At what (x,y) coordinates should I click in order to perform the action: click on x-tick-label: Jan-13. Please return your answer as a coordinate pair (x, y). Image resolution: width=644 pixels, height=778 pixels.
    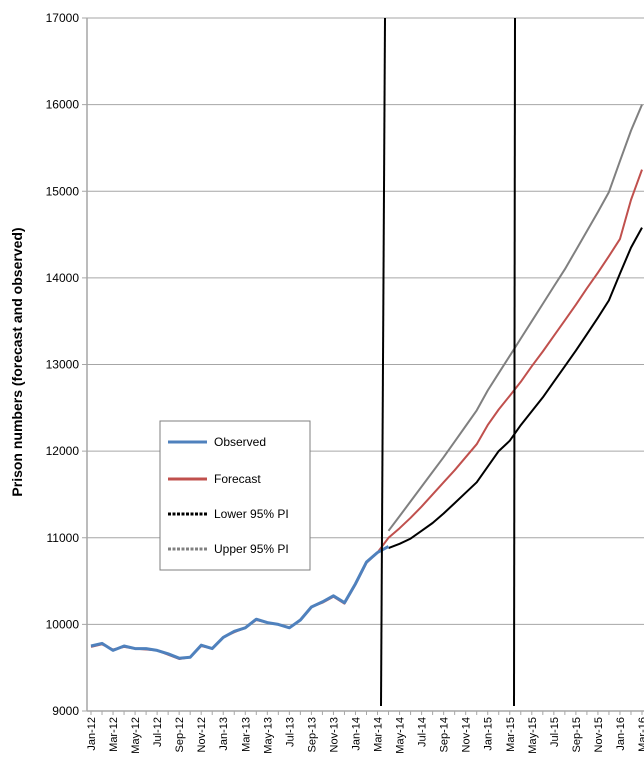
    Looking at the image, I should click on (224, 734).